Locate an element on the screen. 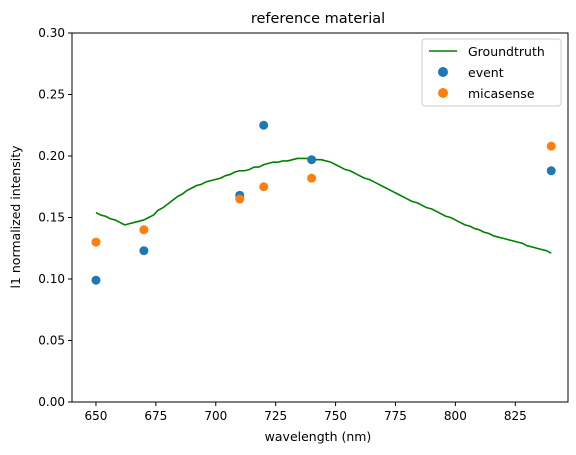  y-axis-label: l1 normalized intensity is located at coordinates (15, 217).